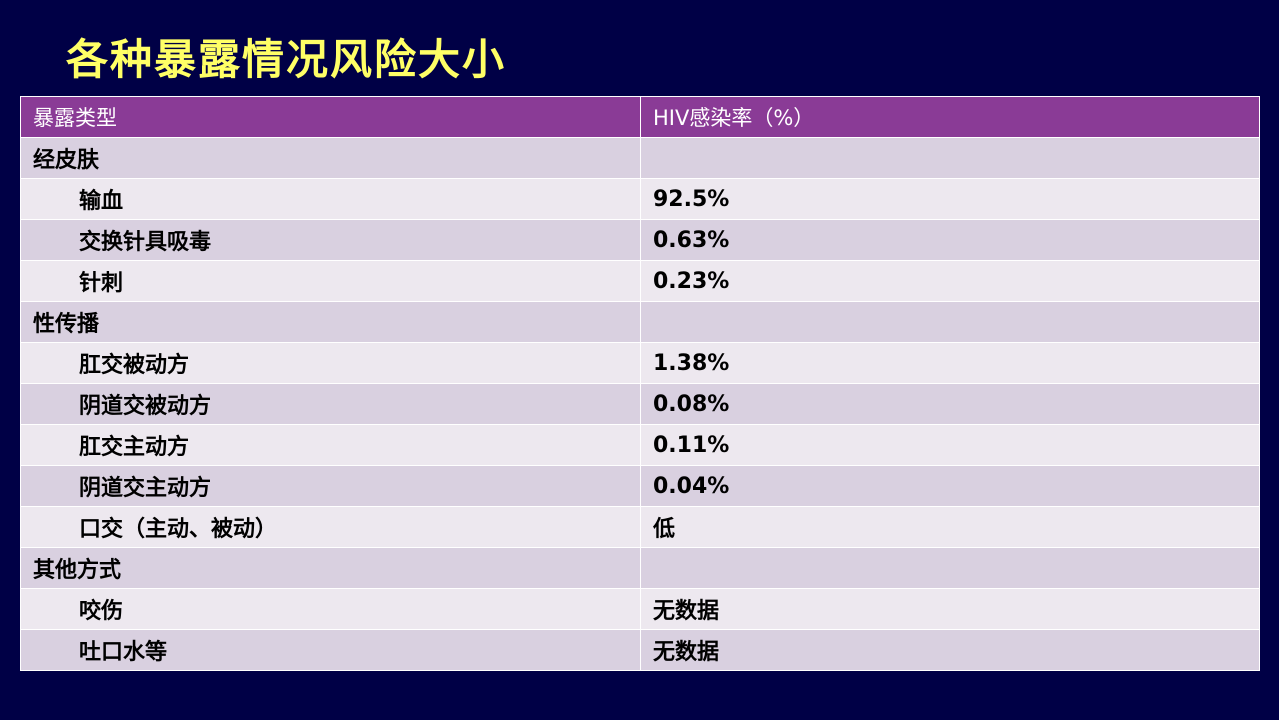 Image resolution: width=1279 pixels, height=720 pixels. Describe the element at coordinates (330, 568) in the screenshot. I see `category-label: 其他方式` at that location.